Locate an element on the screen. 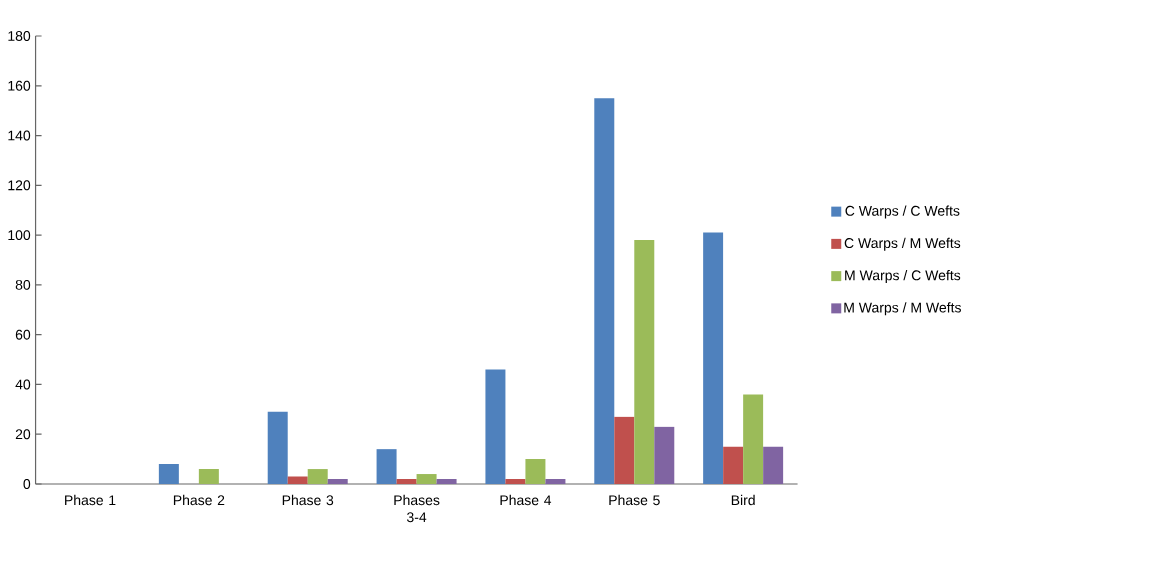 Image resolution: width=1156 pixels, height=579 pixels. y-tick-label: 180 is located at coordinates (19, 36).